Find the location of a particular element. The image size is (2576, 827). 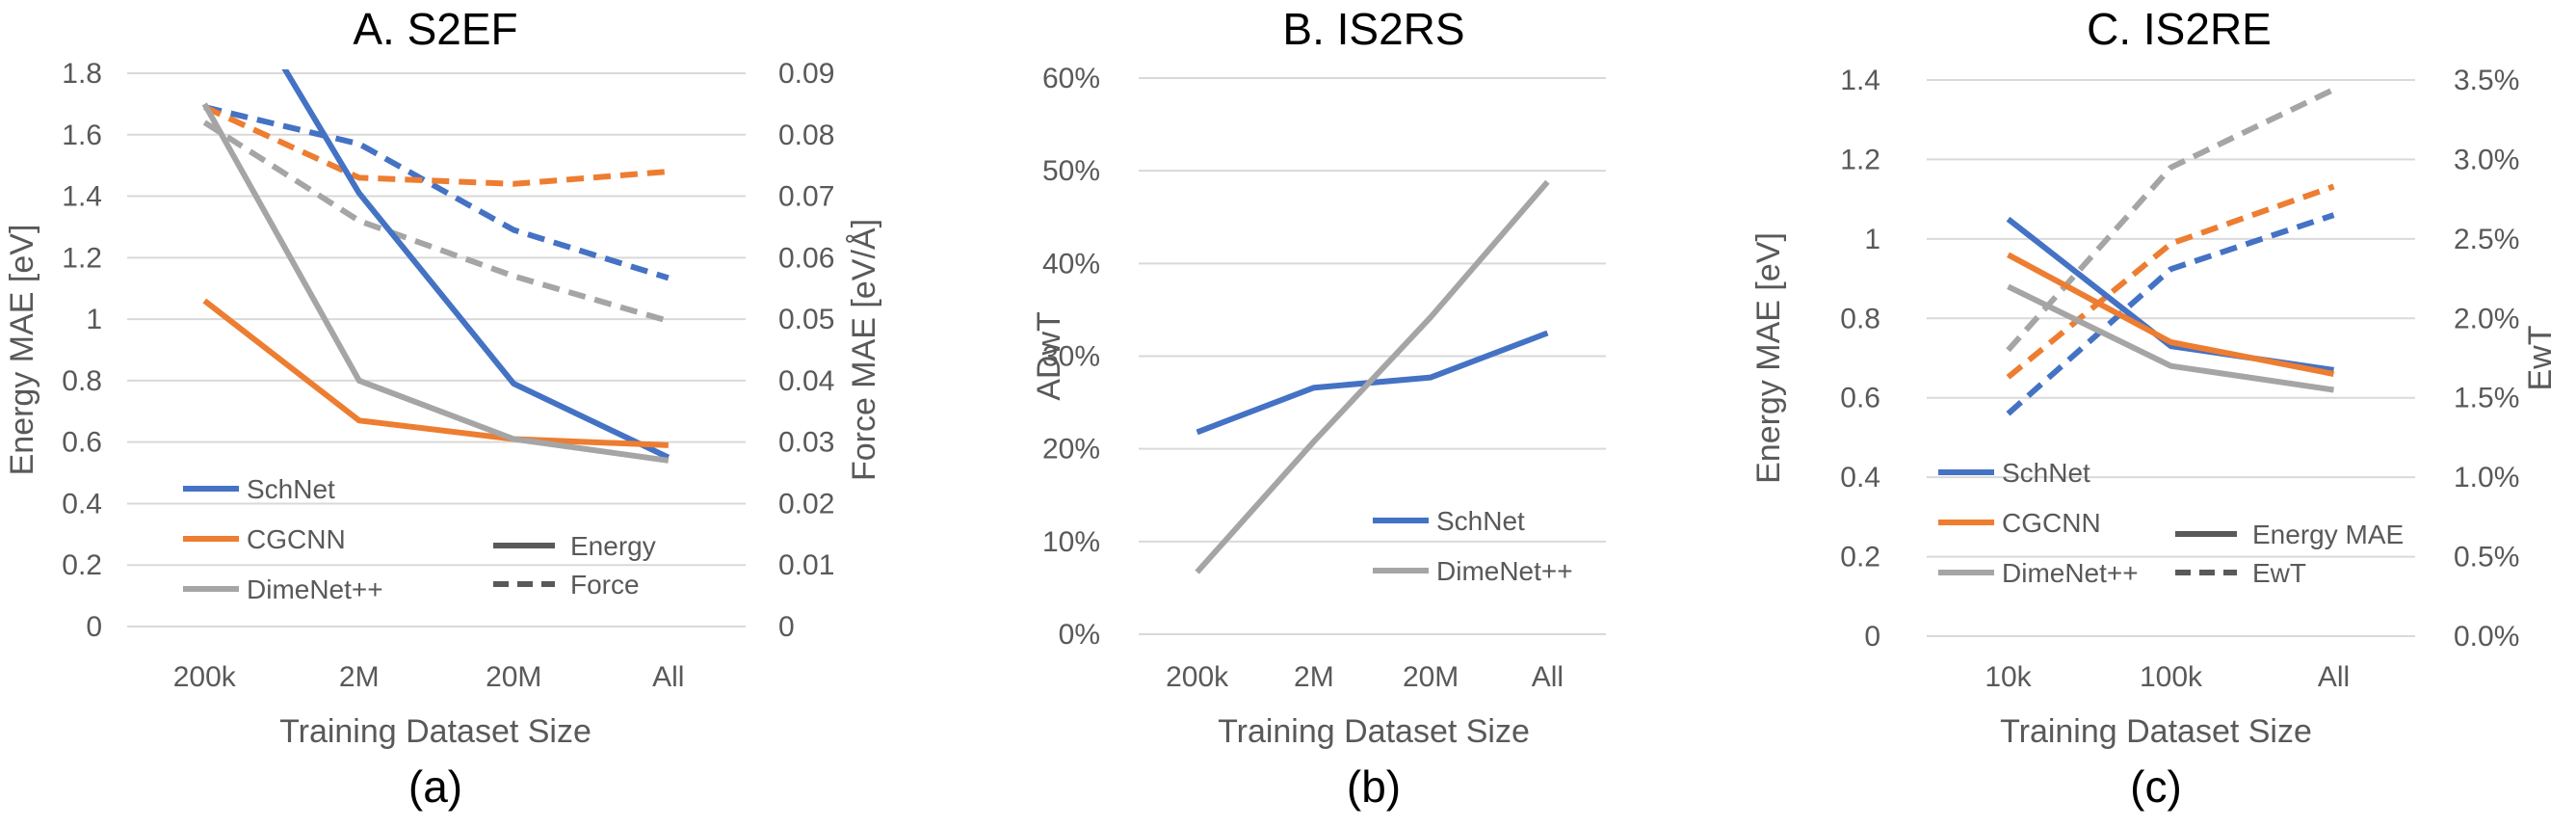

y2-tick-label: 0.0% is located at coordinates (2487, 637).